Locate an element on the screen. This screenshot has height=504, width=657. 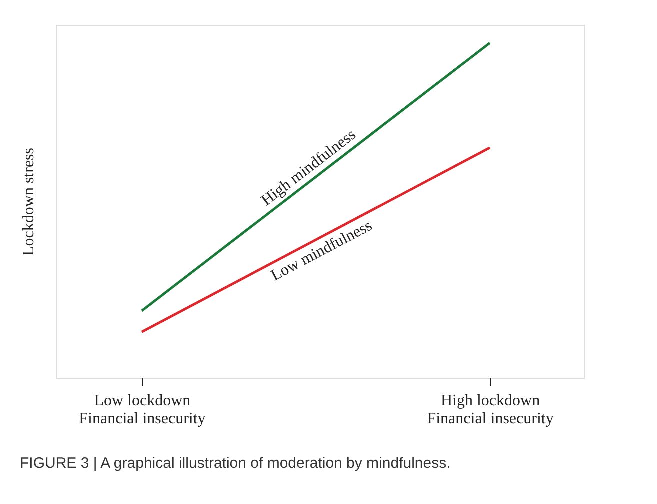
y-axis-title: Lockdown stress is located at coordinates (29, 202).